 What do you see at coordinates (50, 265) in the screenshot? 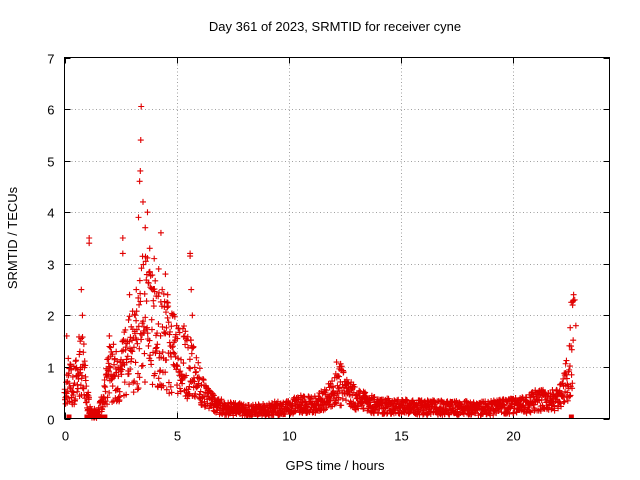
I see `y-tick-label: 3` at bounding box center [50, 265].